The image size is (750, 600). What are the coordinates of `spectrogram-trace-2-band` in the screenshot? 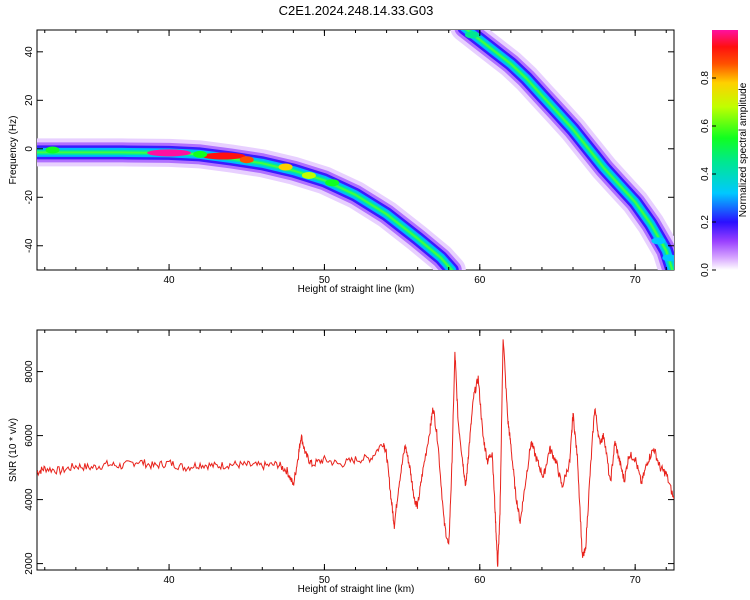 It's located at (569, 150).